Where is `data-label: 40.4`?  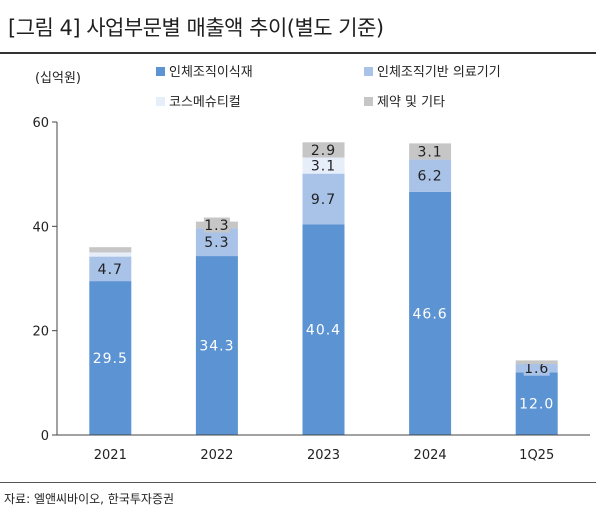 data-label: 40.4 is located at coordinates (323, 331).